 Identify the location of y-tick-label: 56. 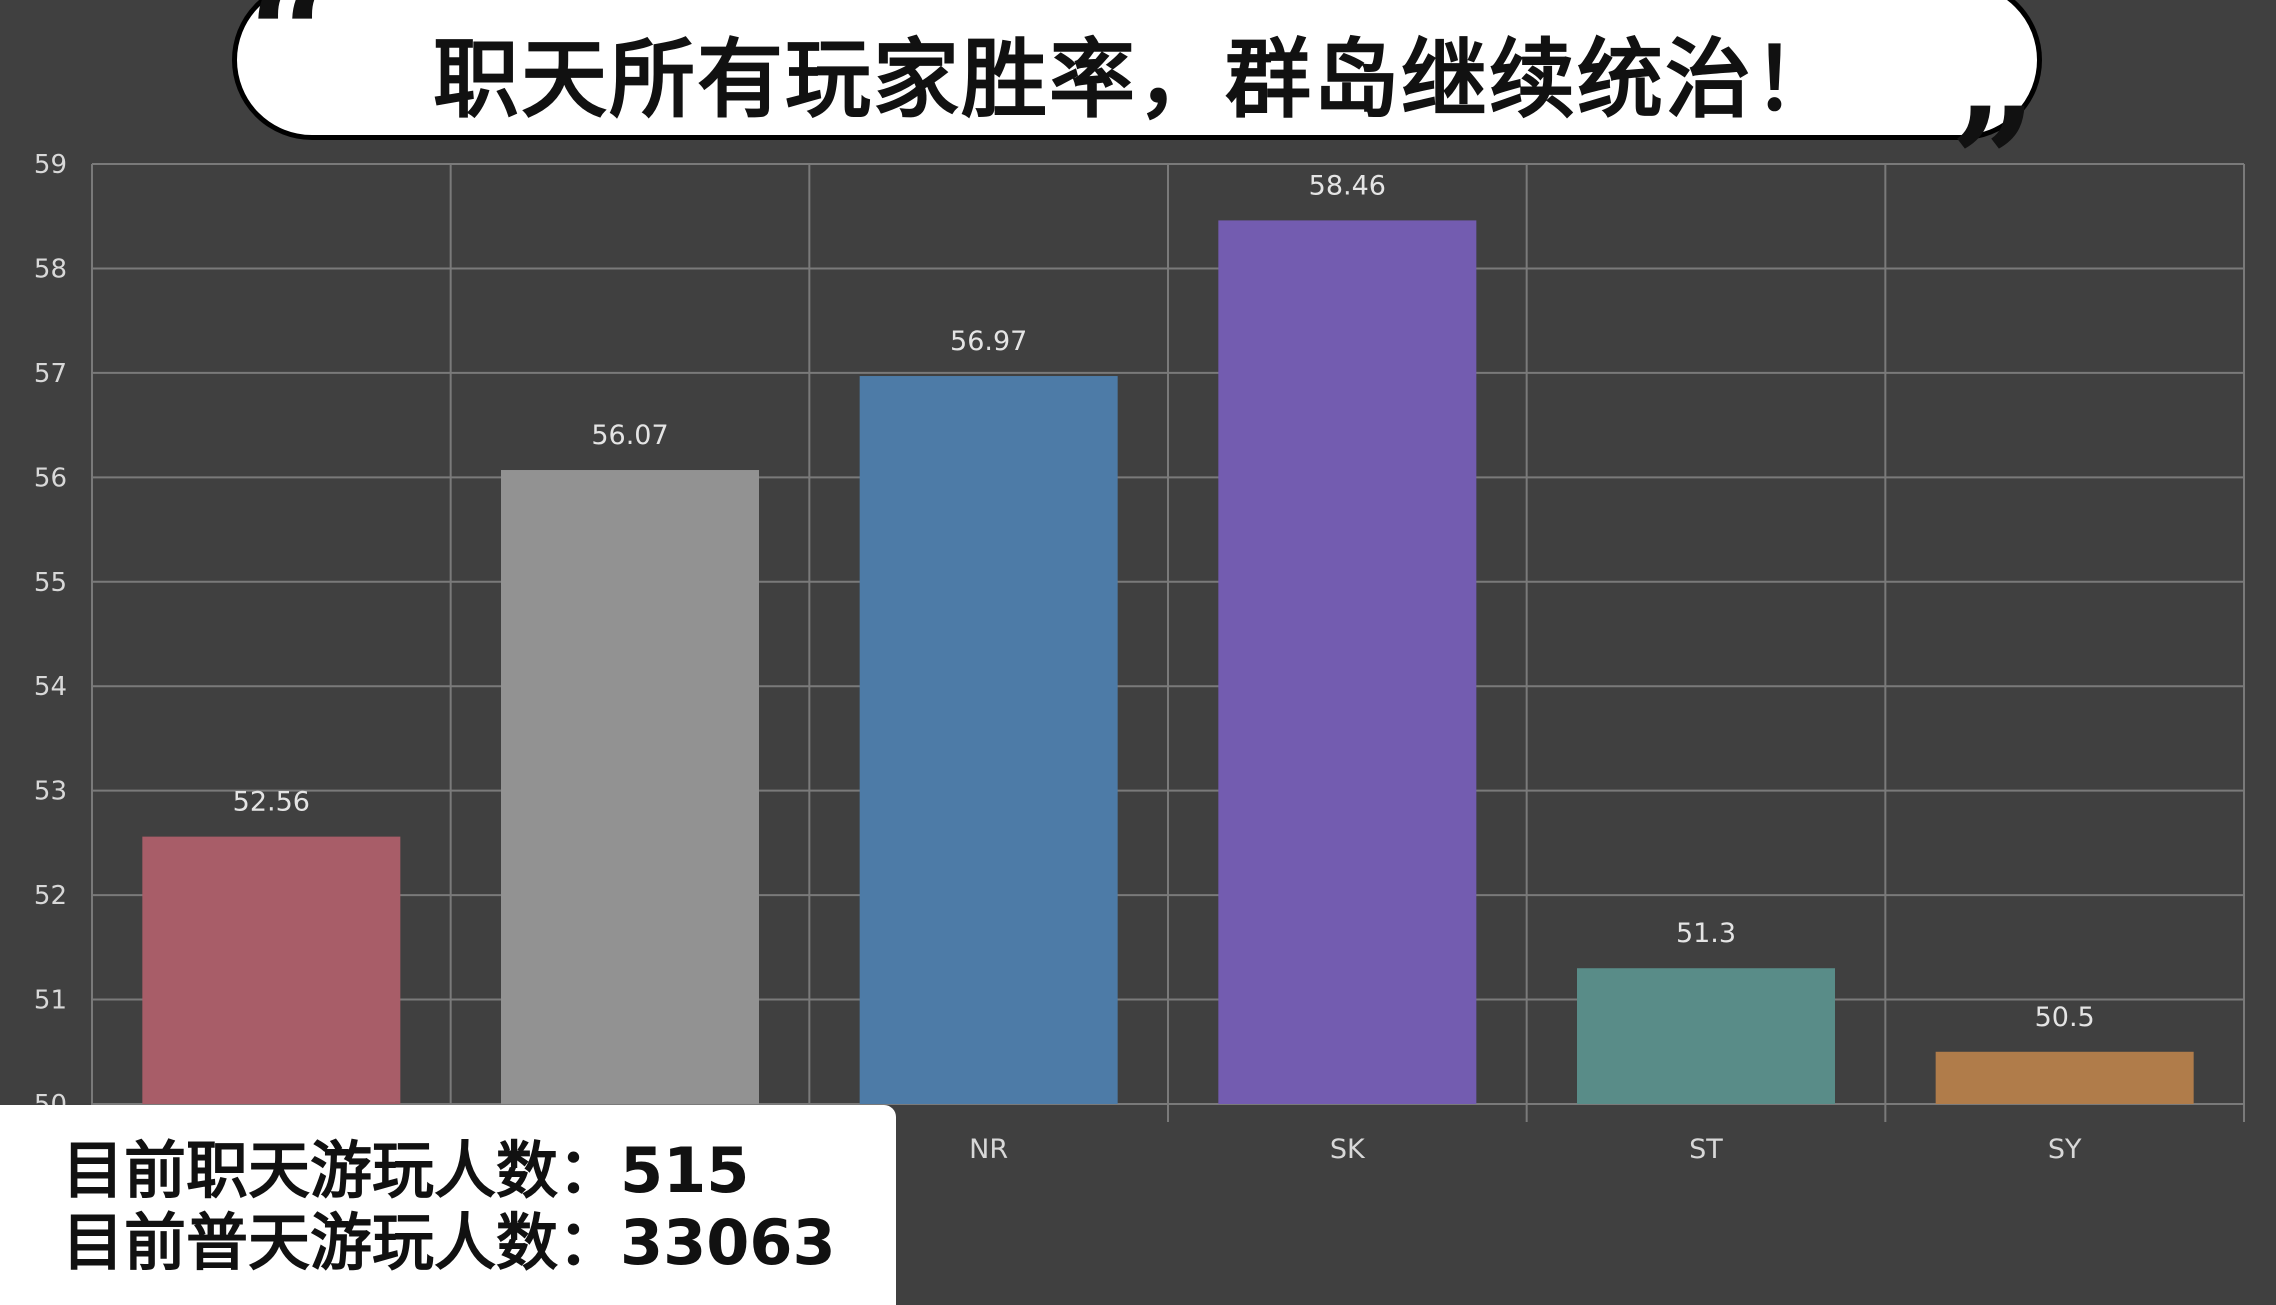
(50, 478).